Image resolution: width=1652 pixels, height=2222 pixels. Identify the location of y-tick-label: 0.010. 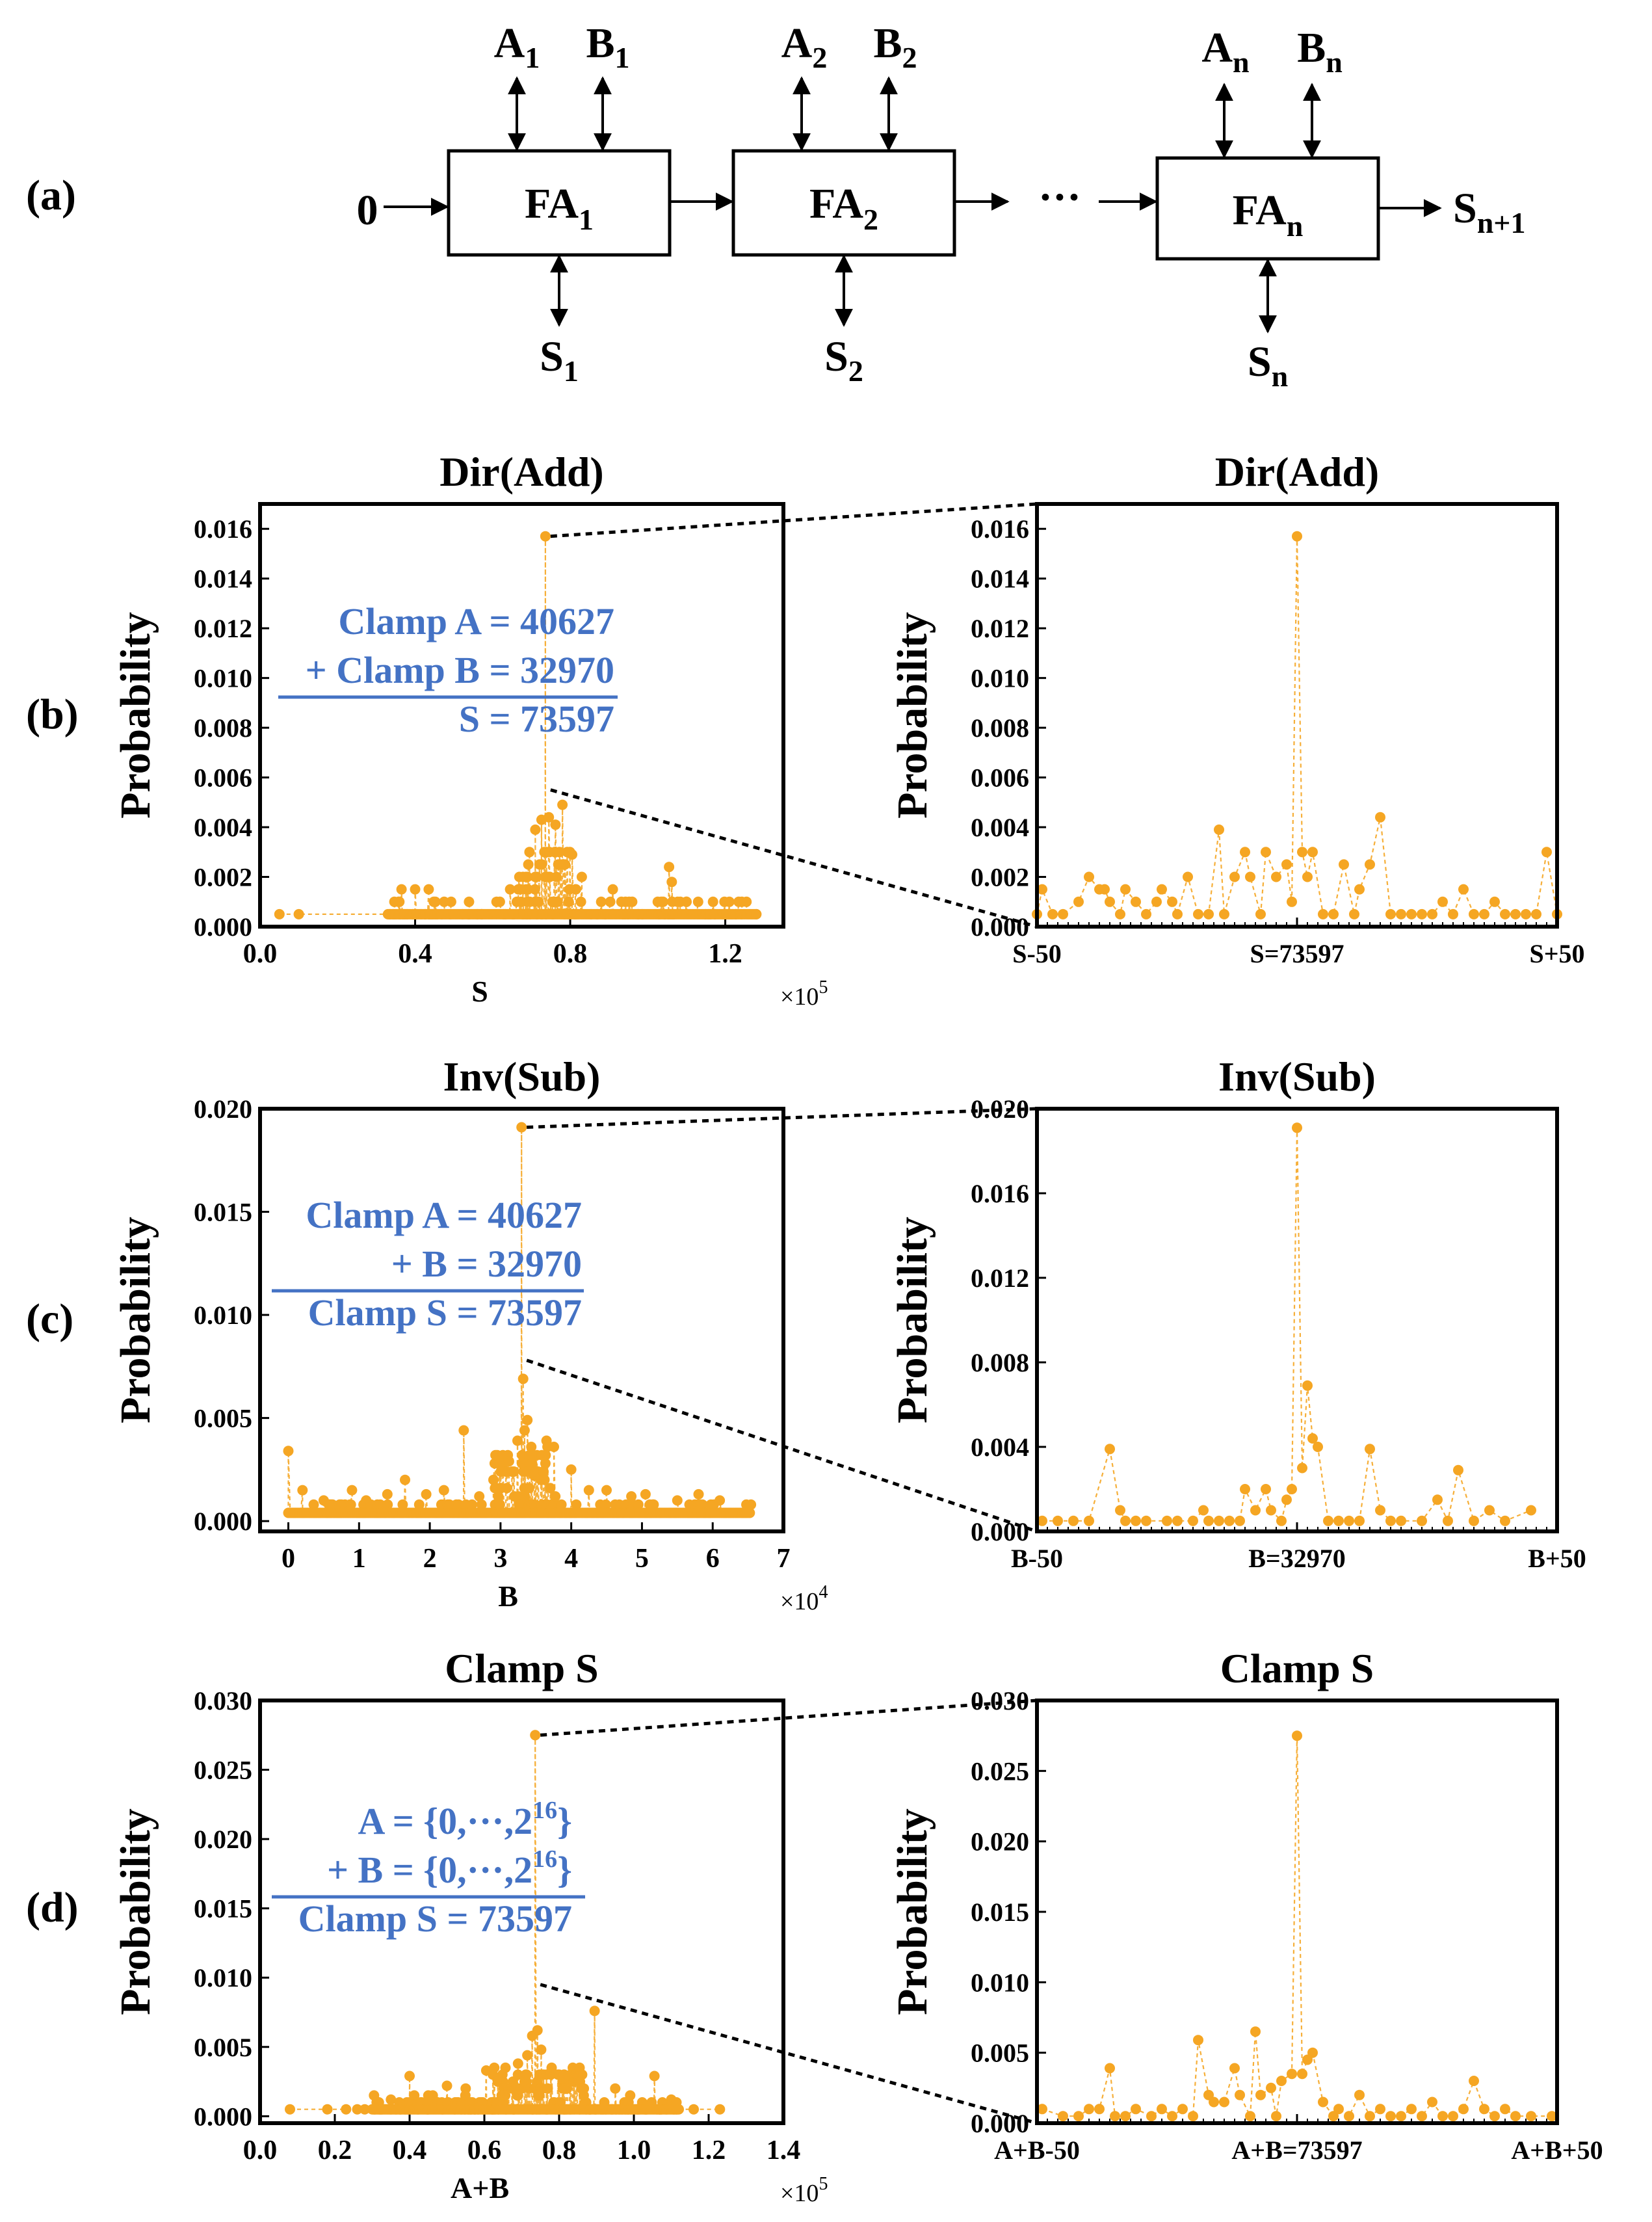
(1000, 1982).